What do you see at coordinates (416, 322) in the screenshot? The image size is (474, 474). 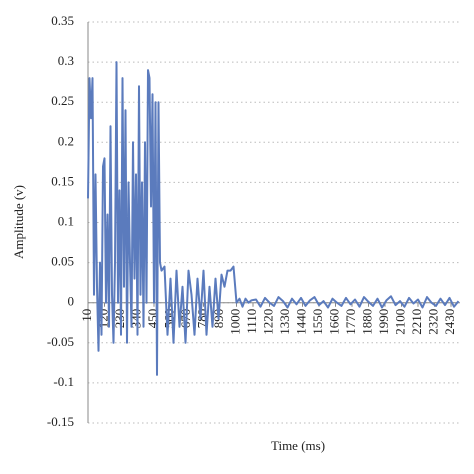 I see `x-tick-label: 2210` at bounding box center [416, 322].